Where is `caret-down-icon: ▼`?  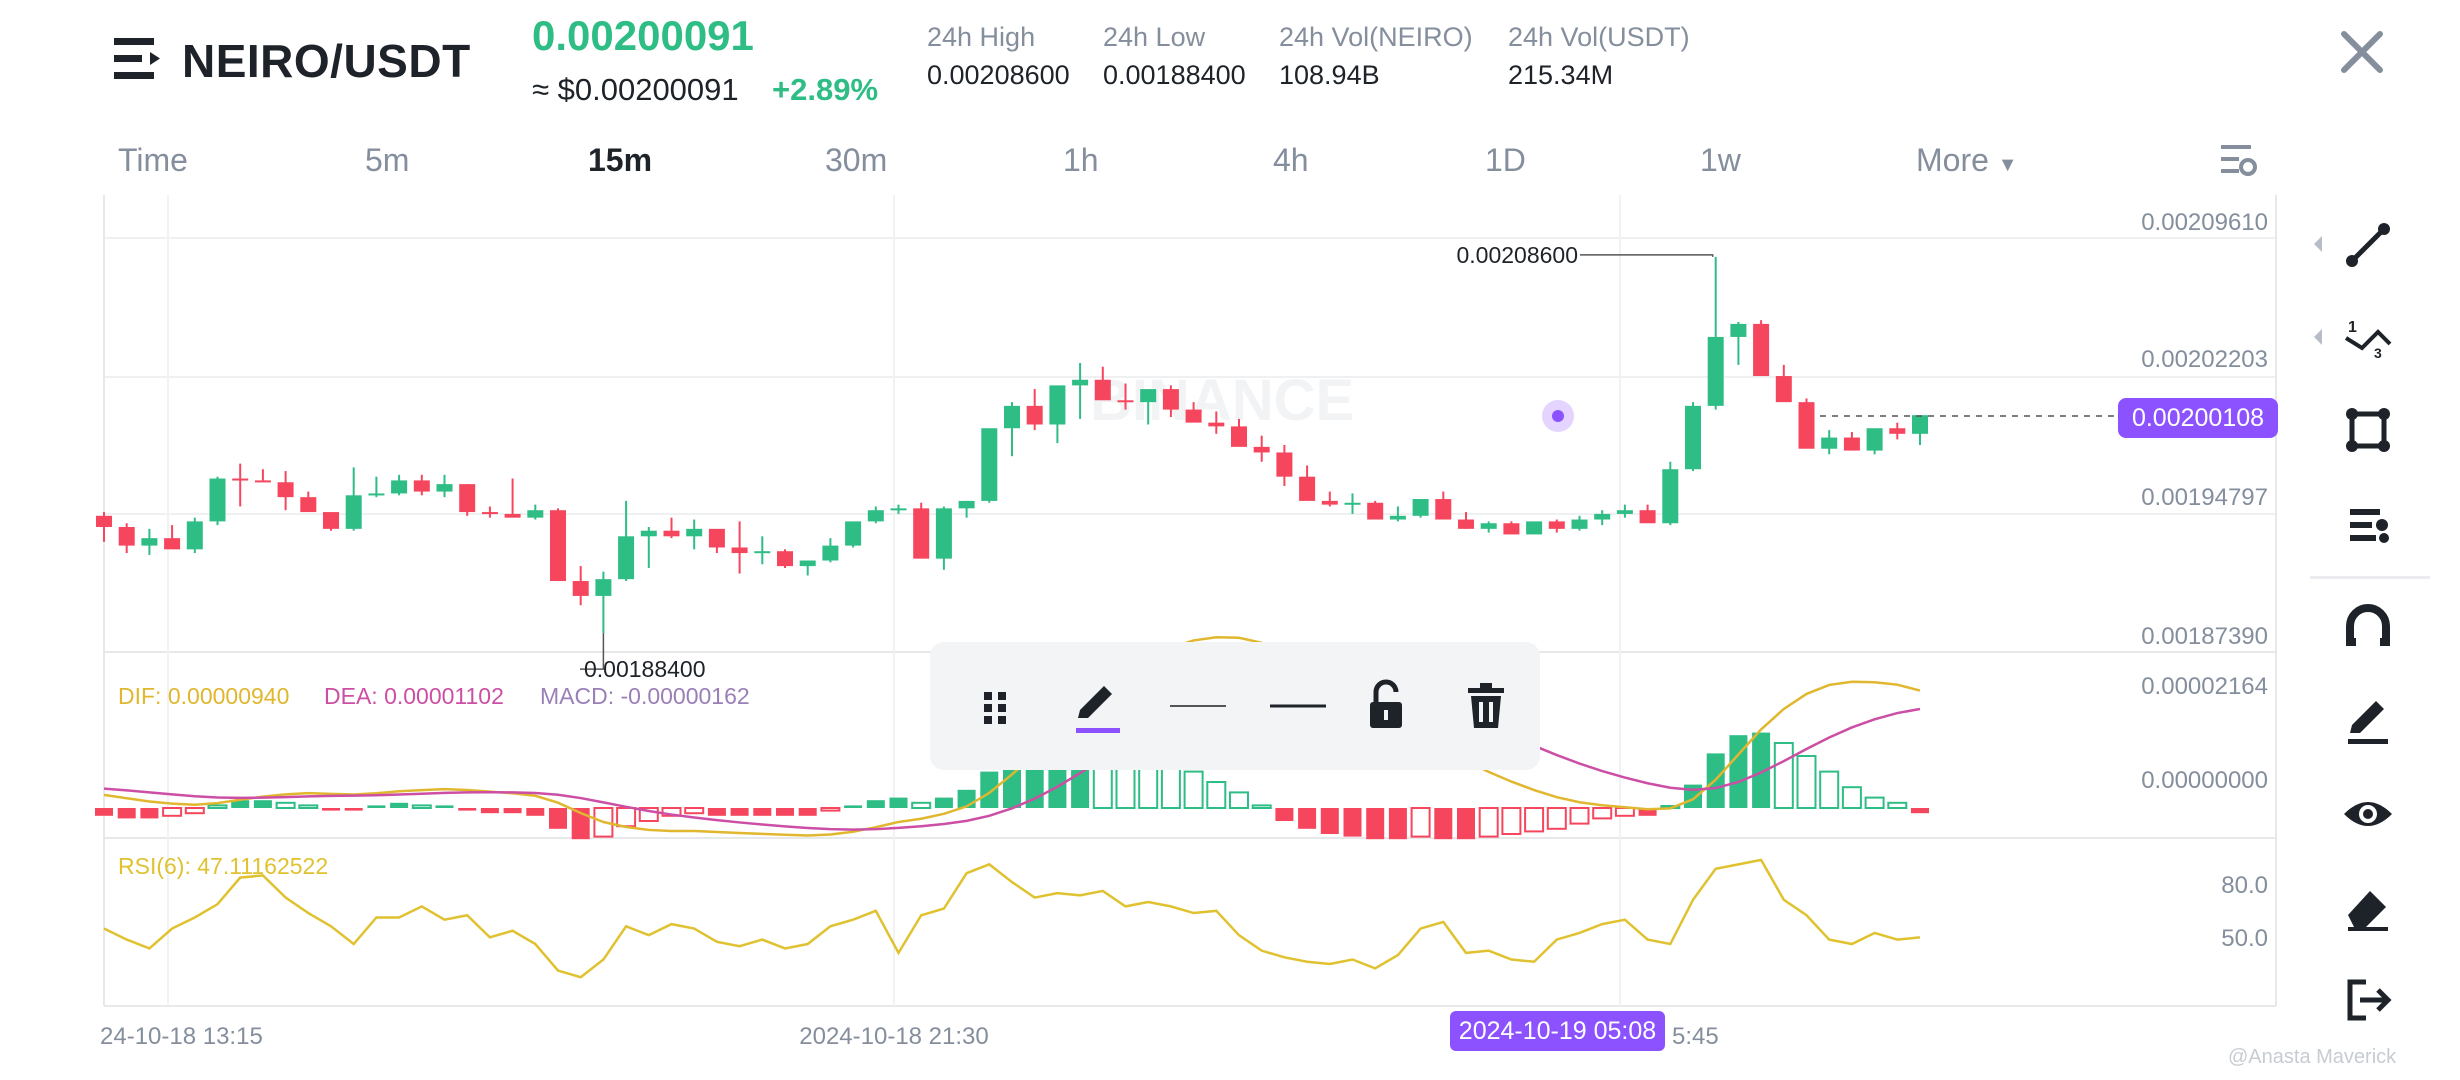
caret-down-icon: ▼ is located at coordinates (2007, 165).